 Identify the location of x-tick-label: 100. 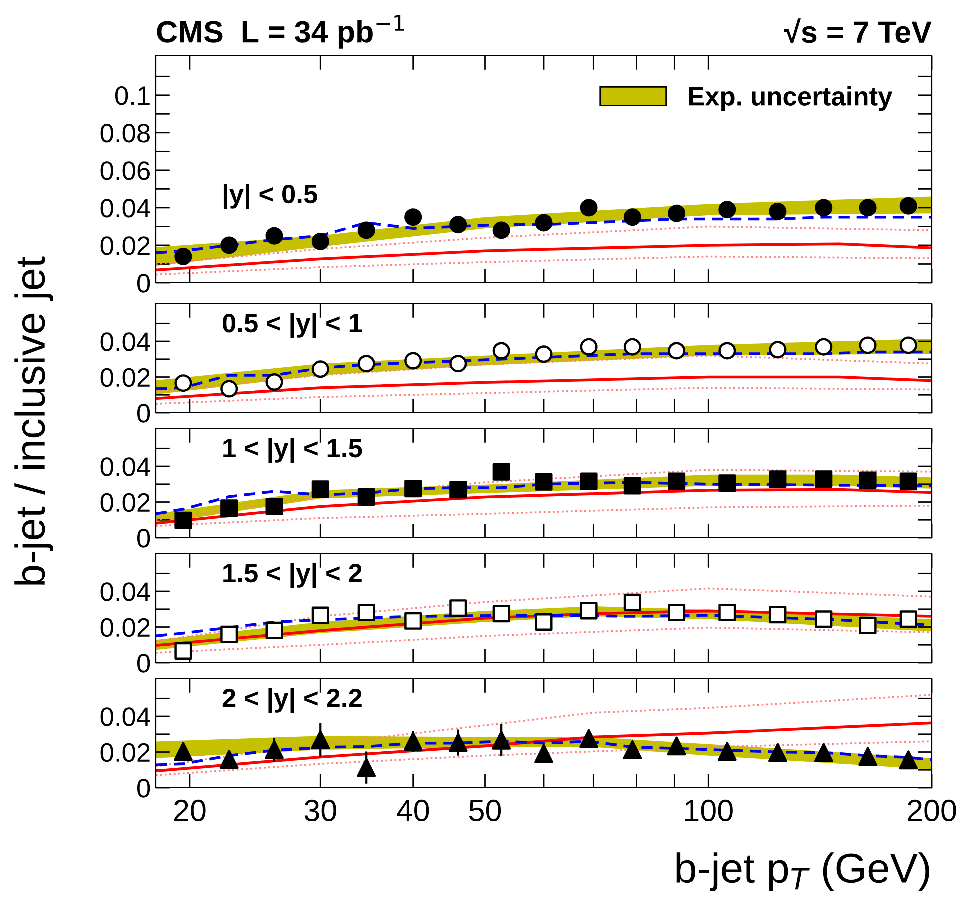
(709, 811).